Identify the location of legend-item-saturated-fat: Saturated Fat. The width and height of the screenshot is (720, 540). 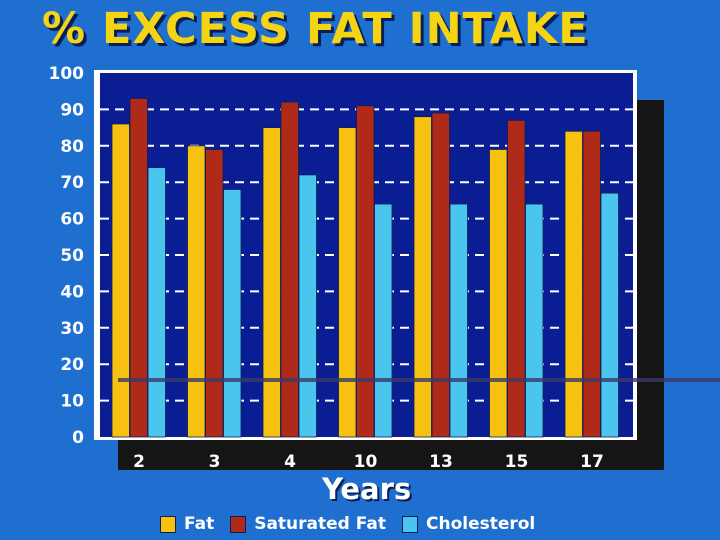
(308, 524).